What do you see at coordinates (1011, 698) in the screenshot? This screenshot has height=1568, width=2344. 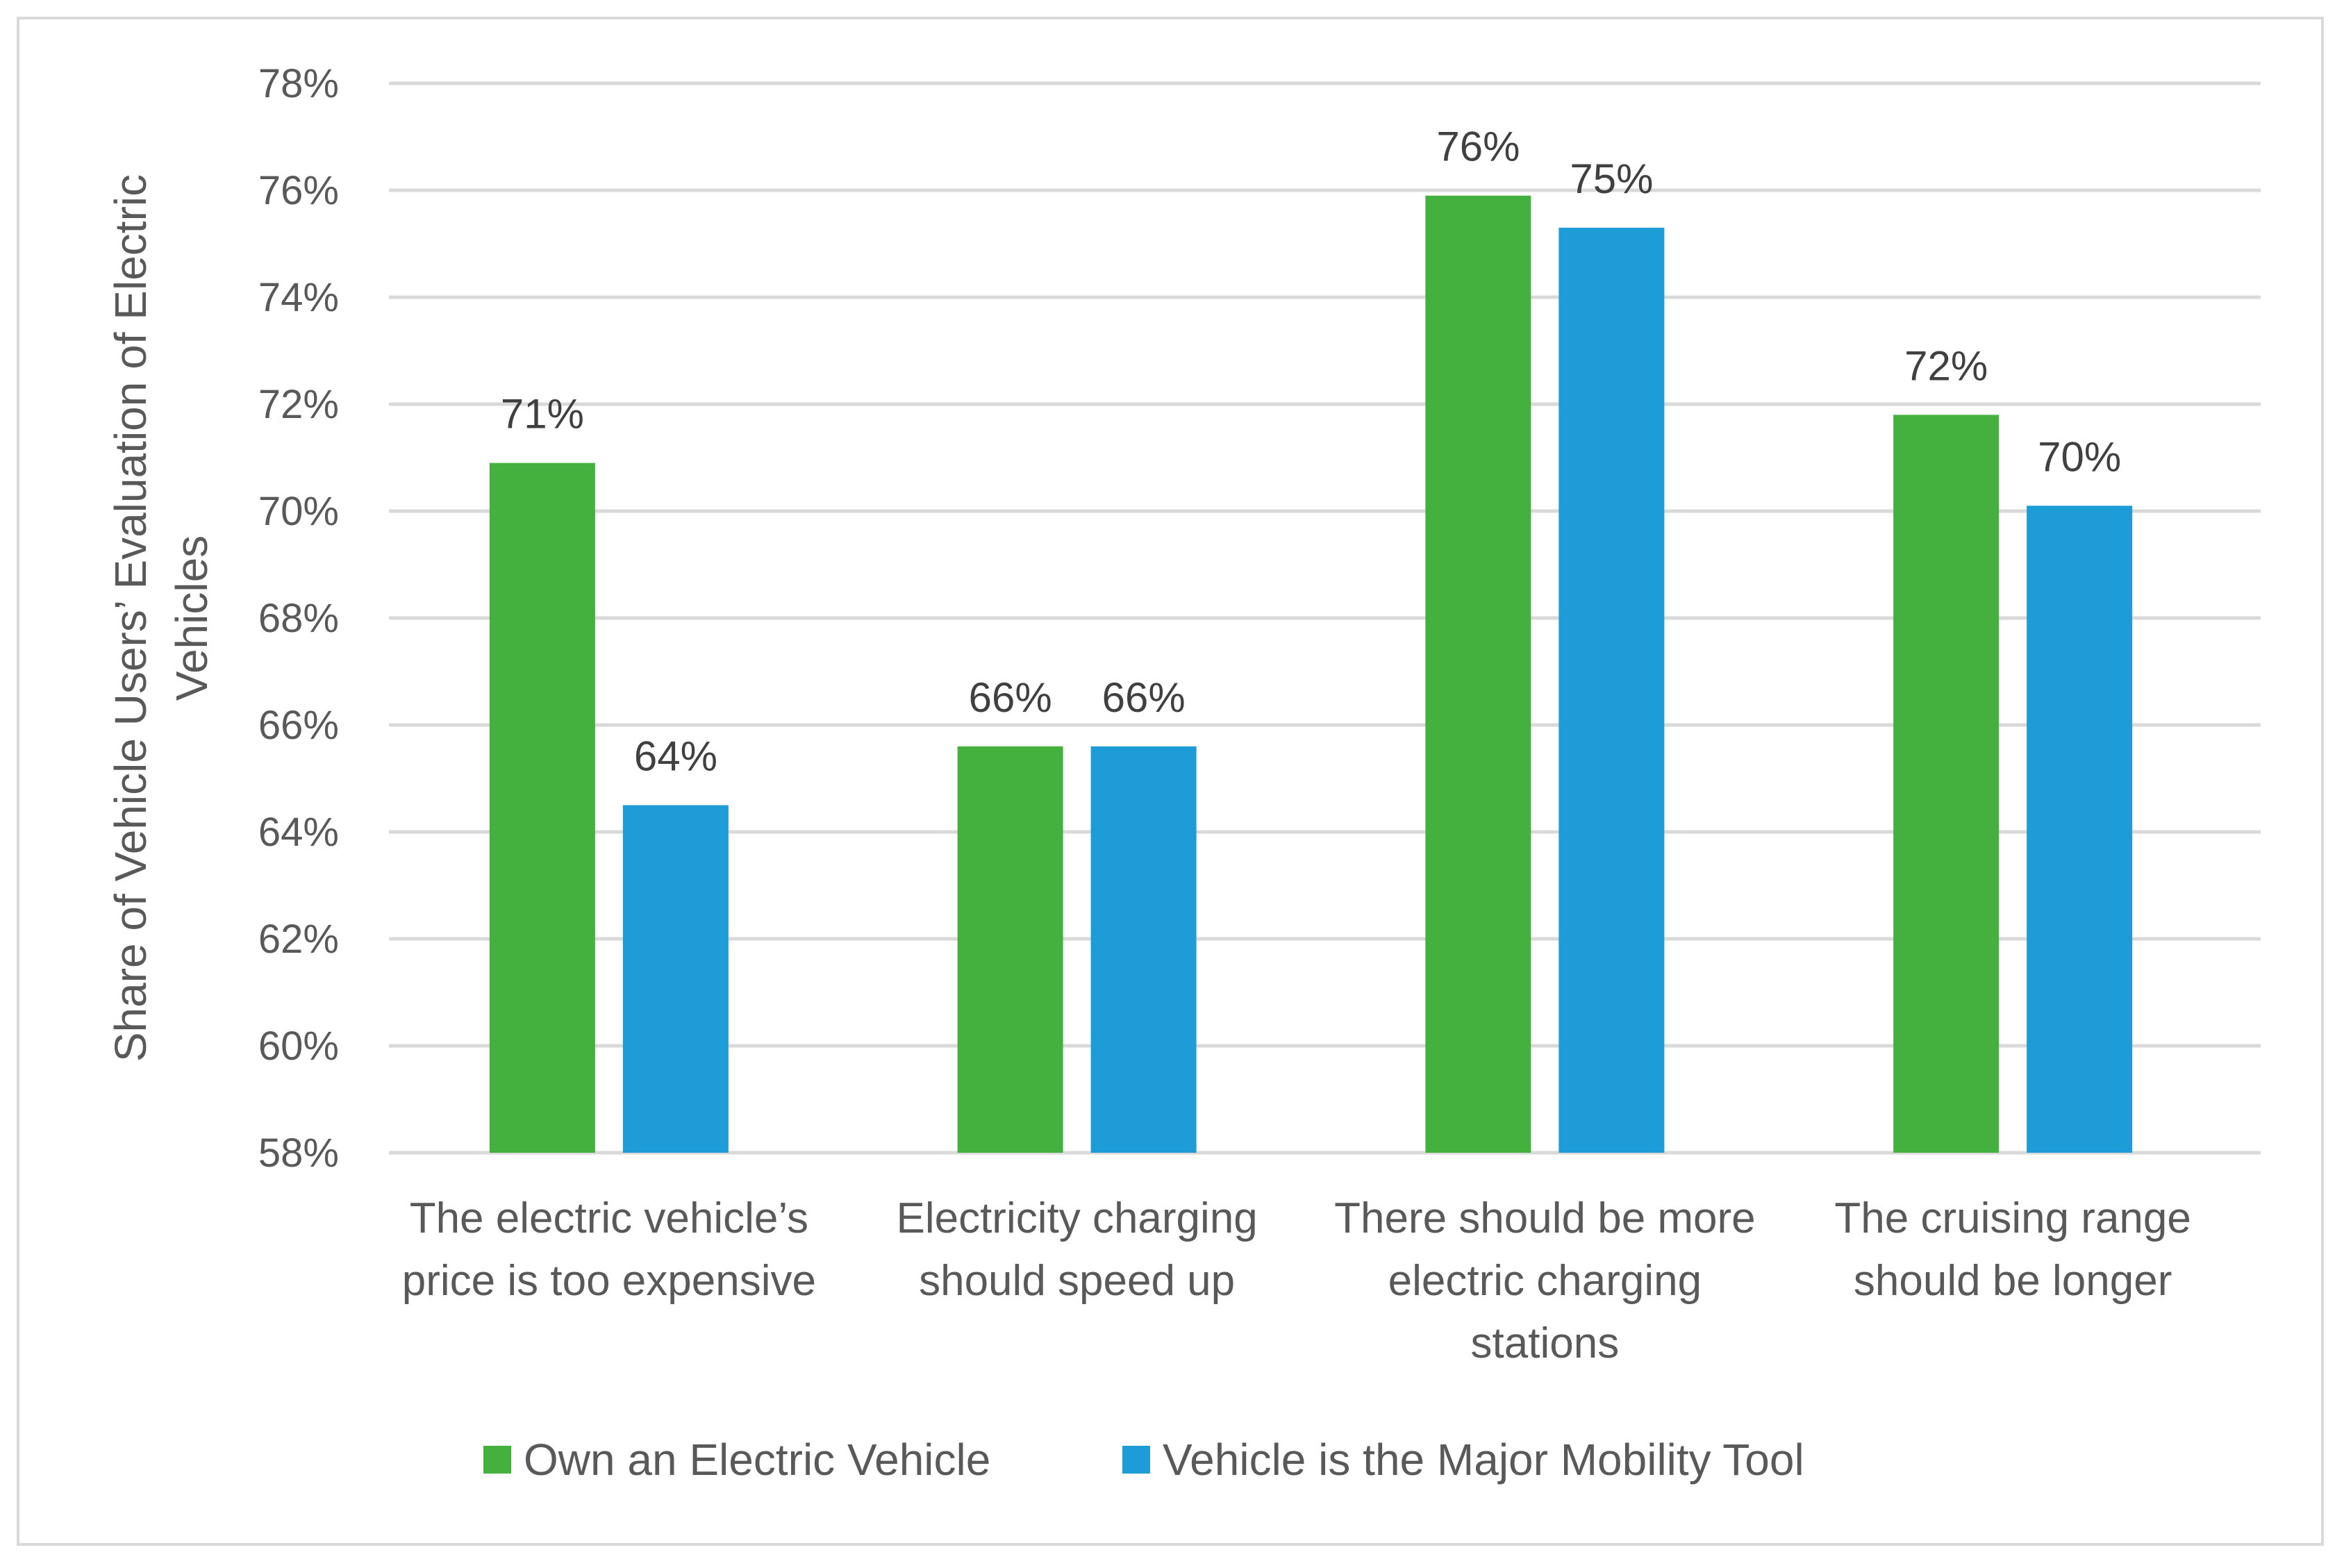 I see `data-label-own-ev-1: 66%` at bounding box center [1011, 698].